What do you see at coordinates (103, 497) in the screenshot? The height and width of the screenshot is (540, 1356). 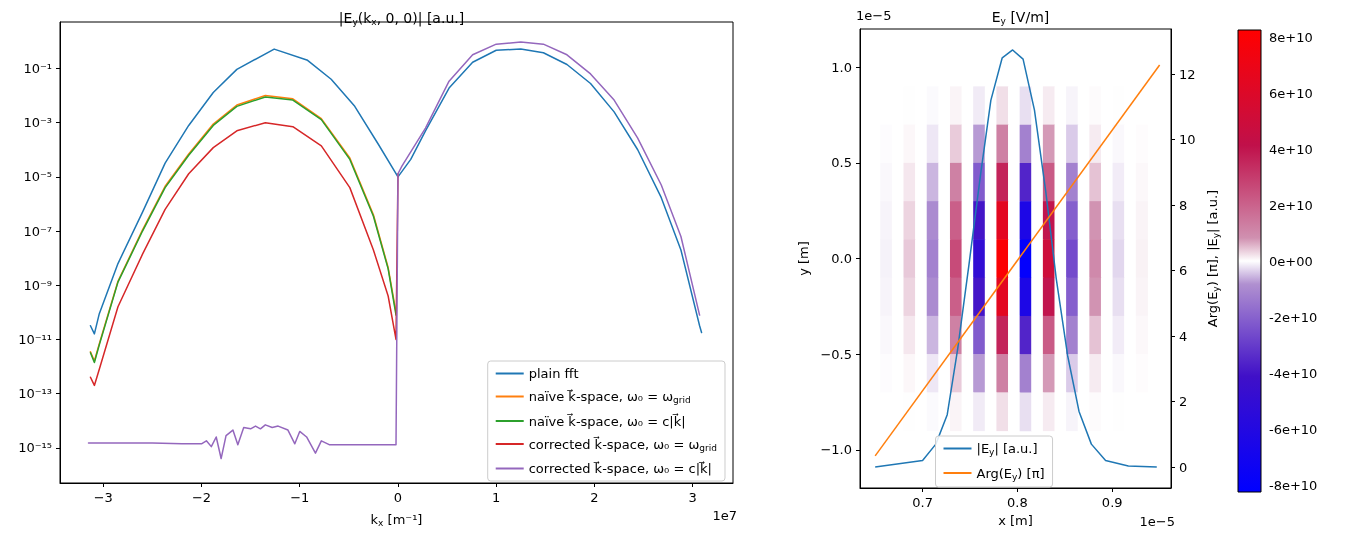 I see `x-tick-label: −3` at bounding box center [103, 497].